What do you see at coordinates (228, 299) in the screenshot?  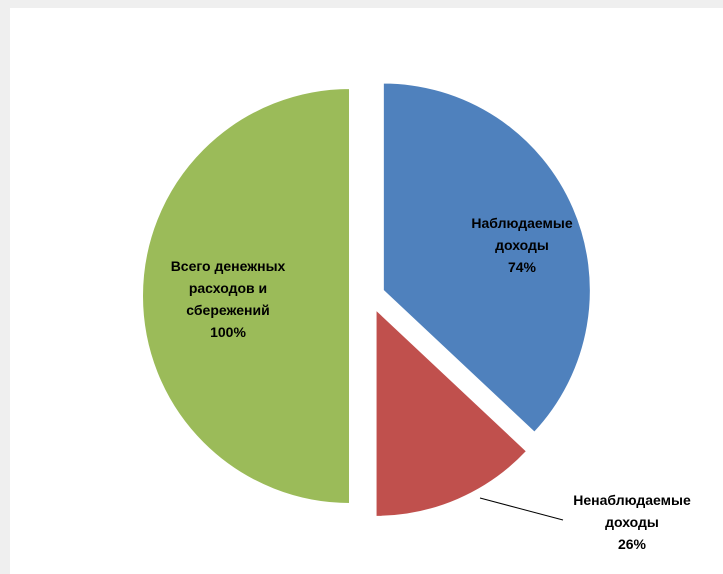 I see `label-total-spending: Всего денежных расходов и сбережений 100%` at bounding box center [228, 299].